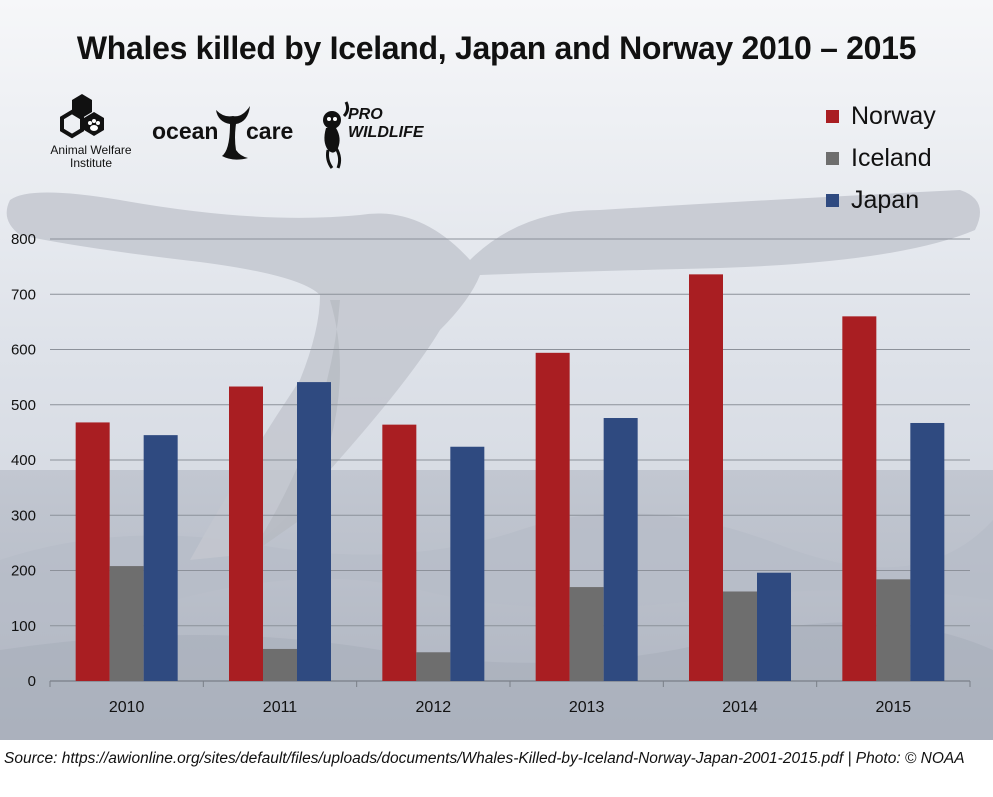 This screenshot has width=993, height=797. What do you see at coordinates (467, 563) in the screenshot?
I see `bar-japan-2012` at bounding box center [467, 563].